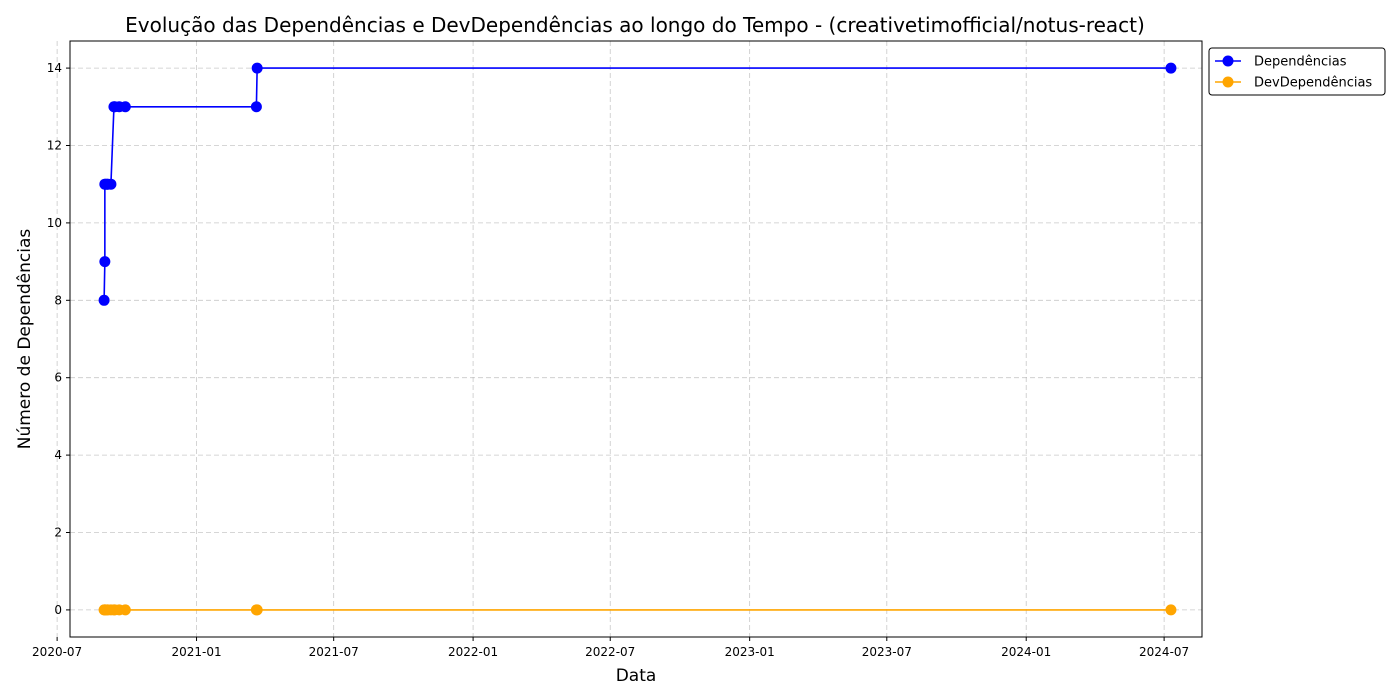 Image resolution: width=1400 pixels, height=700 pixels. Describe the element at coordinates (57, 652) in the screenshot. I see `x-tick-label: 2020-07` at that location.